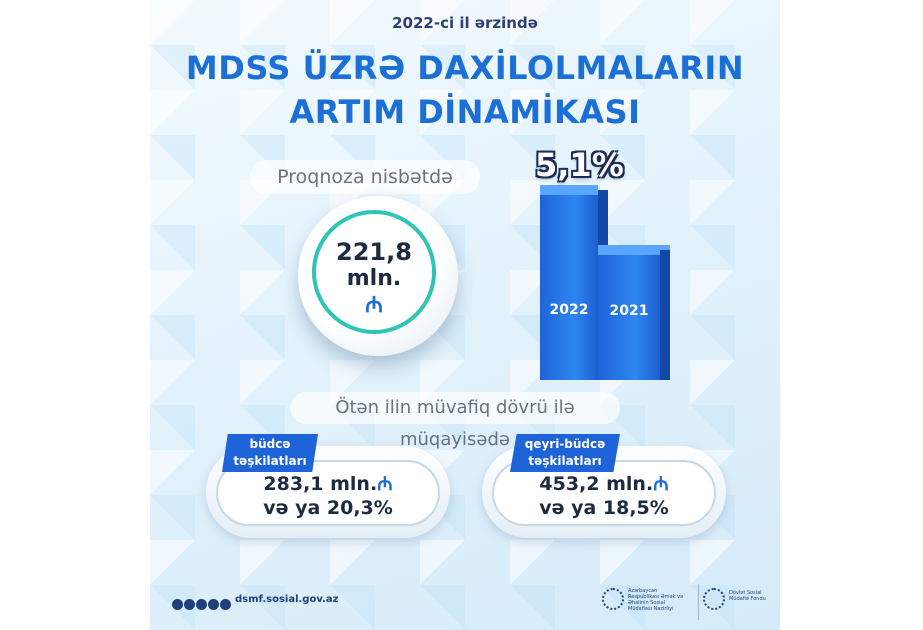  I want to click on forecast-value: 221,8, so click(374, 252).